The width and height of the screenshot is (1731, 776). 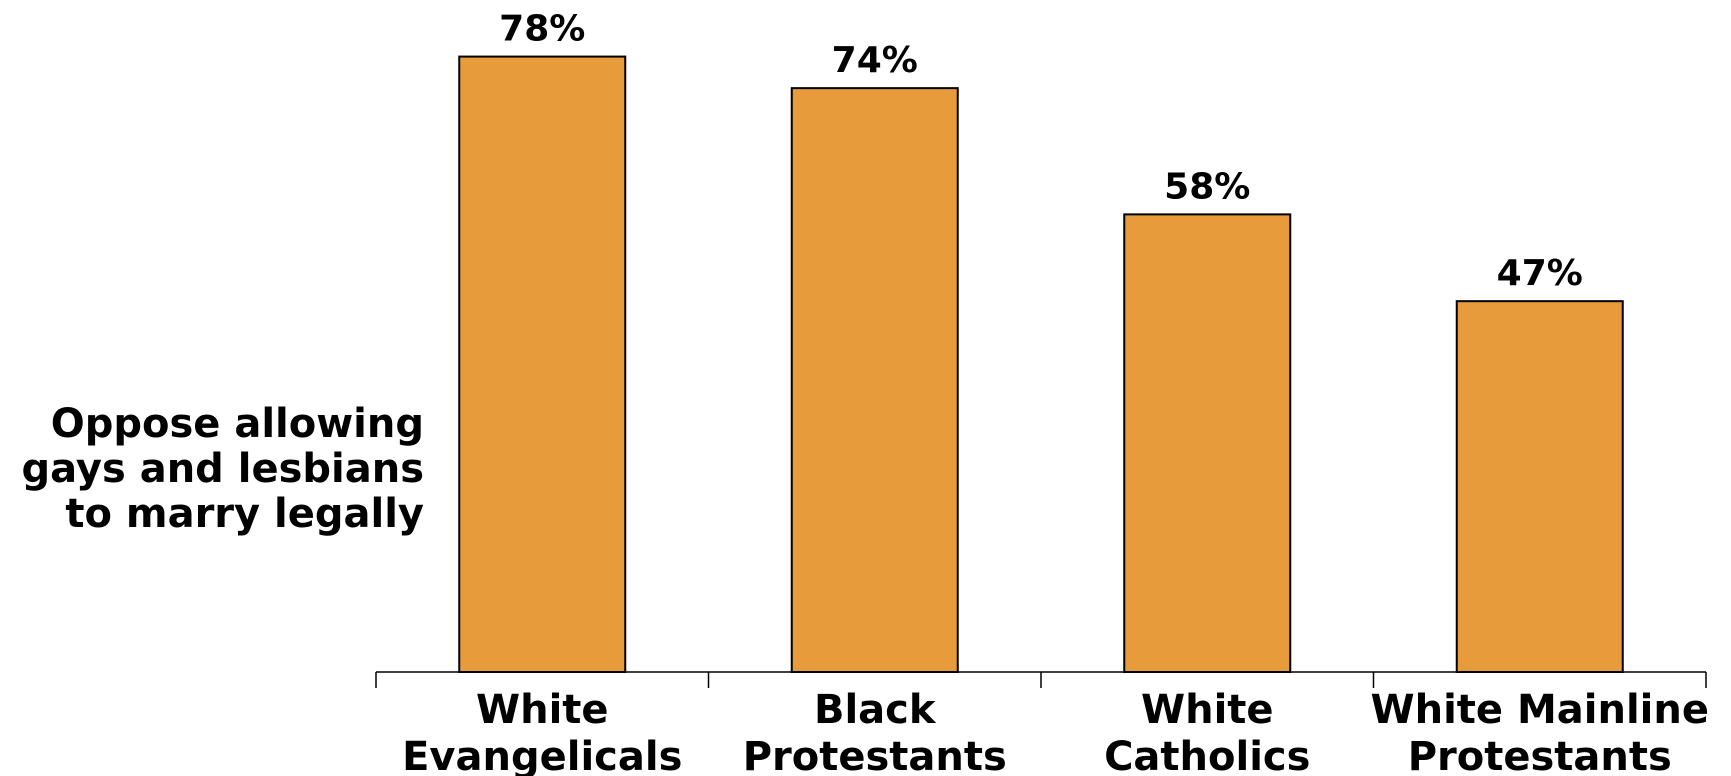 I want to click on y-axis-label-line-3: to marry legally, so click(x=244, y=514).